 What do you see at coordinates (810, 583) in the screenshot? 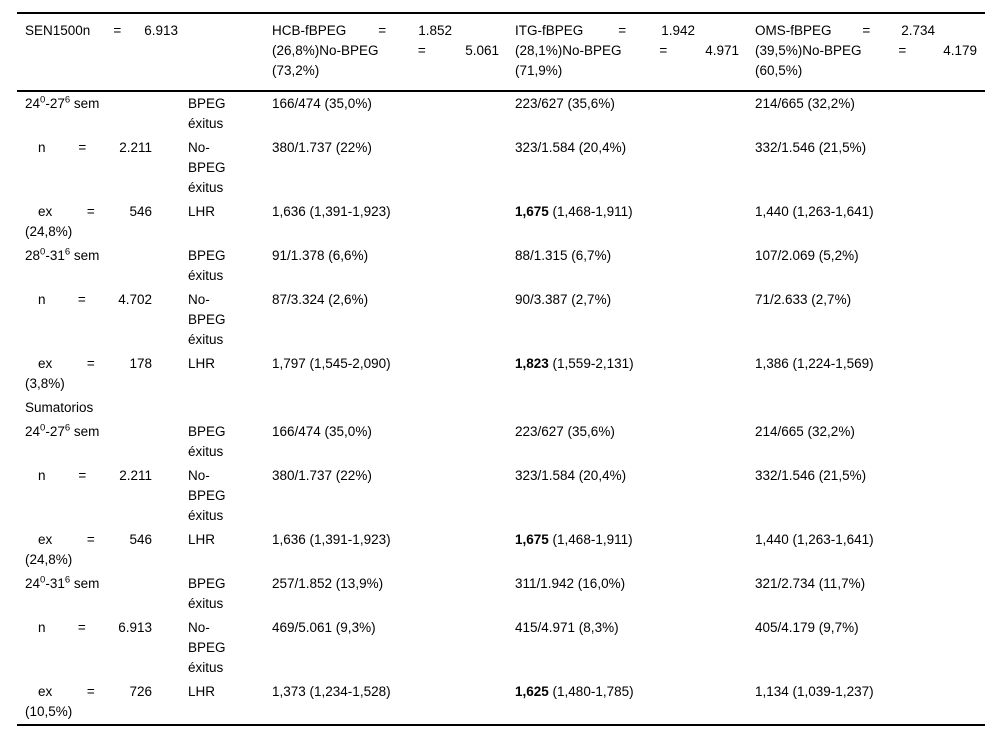
I see `oms-value-cell: 321/2.734 (11,7%)` at bounding box center [810, 583].